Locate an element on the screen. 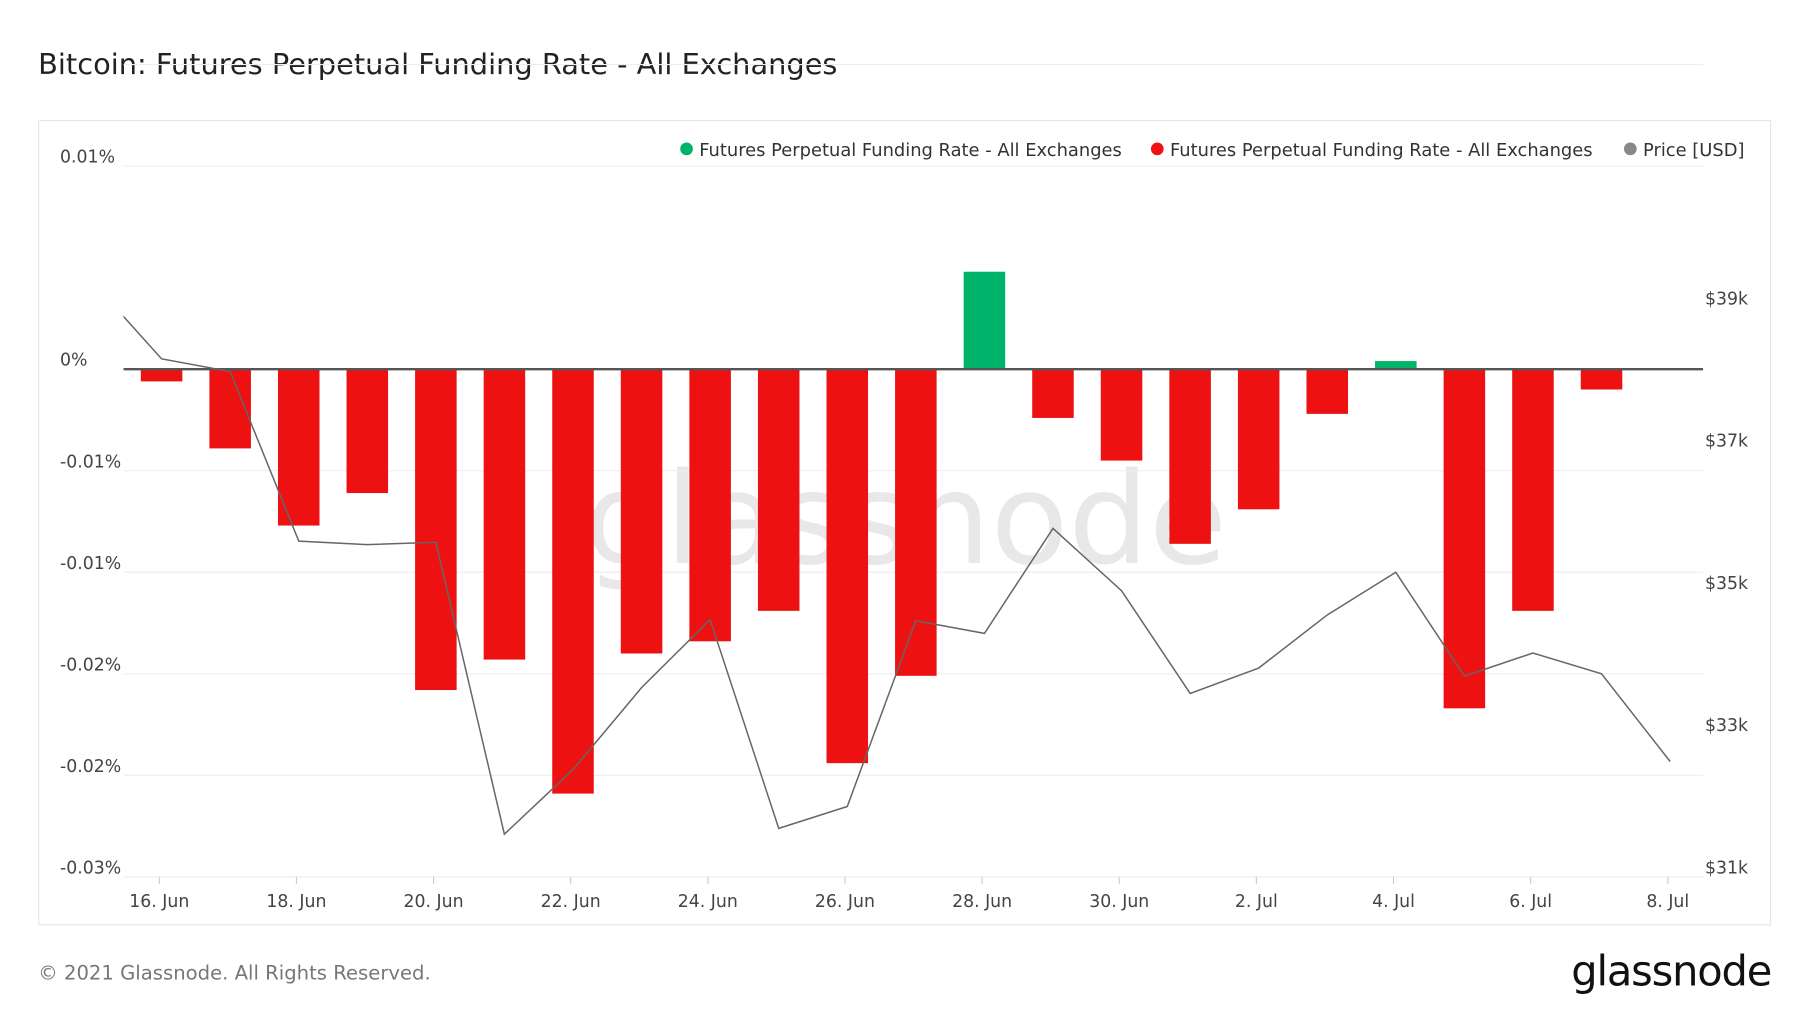 This screenshot has height=1013, width=1800. y-right-tick-label: $33k is located at coordinates (1726, 726).